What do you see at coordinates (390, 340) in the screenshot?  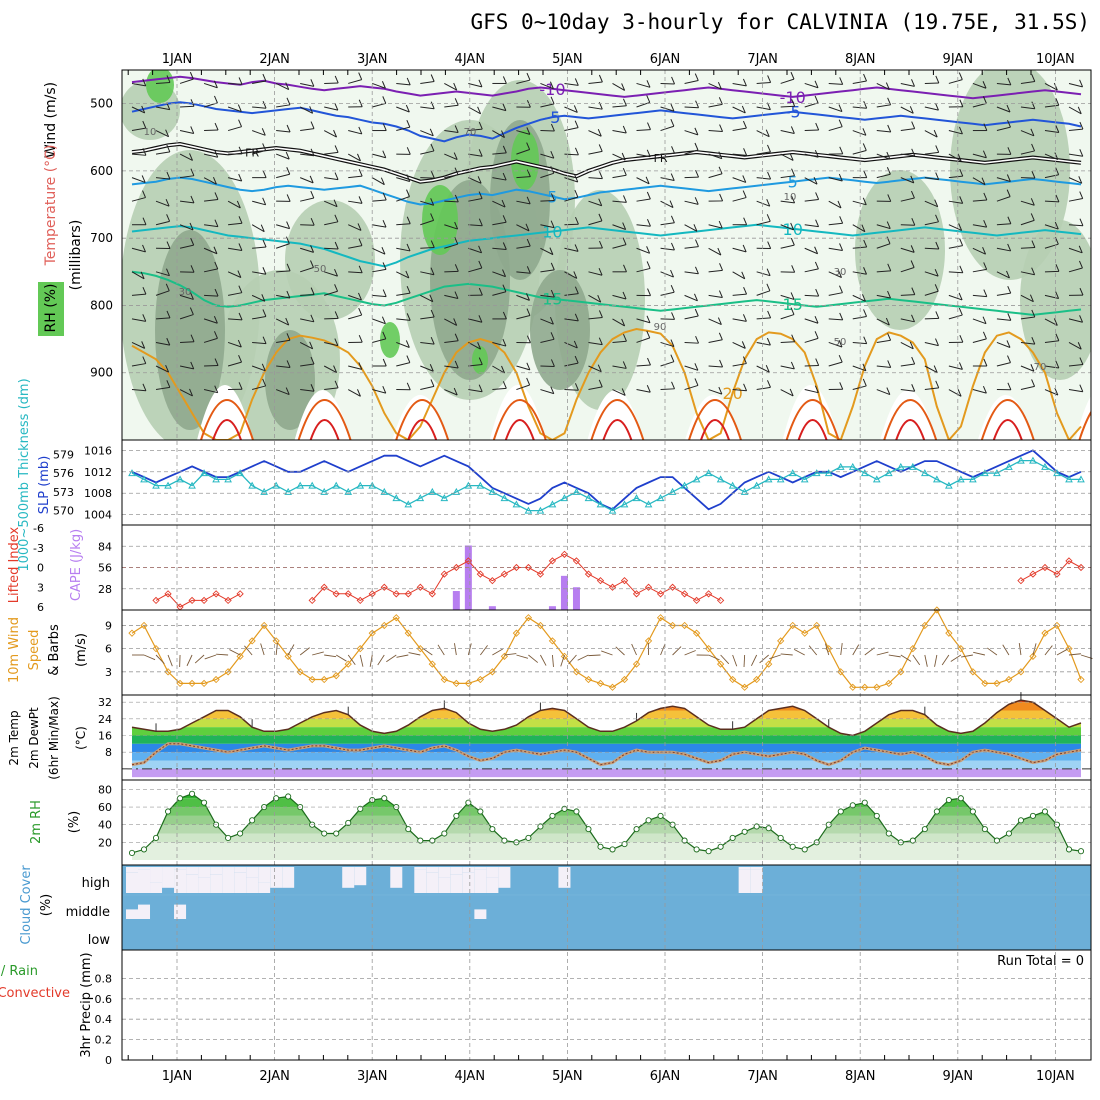 I see `rh-saturated-area` at bounding box center [390, 340].